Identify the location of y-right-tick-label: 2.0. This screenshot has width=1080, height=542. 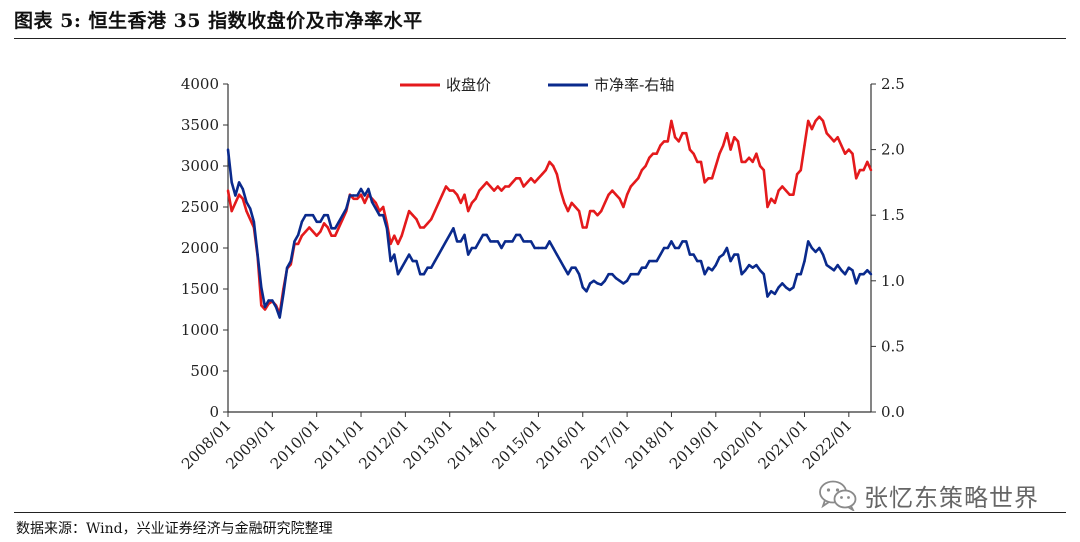
(893, 150).